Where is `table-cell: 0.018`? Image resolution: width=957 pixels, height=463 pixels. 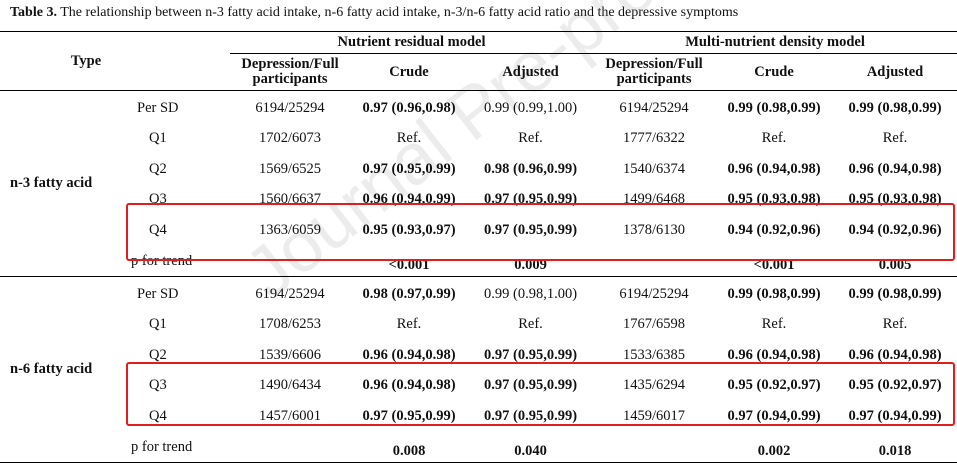 table-cell: 0.018 is located at coordinates (895, 446).